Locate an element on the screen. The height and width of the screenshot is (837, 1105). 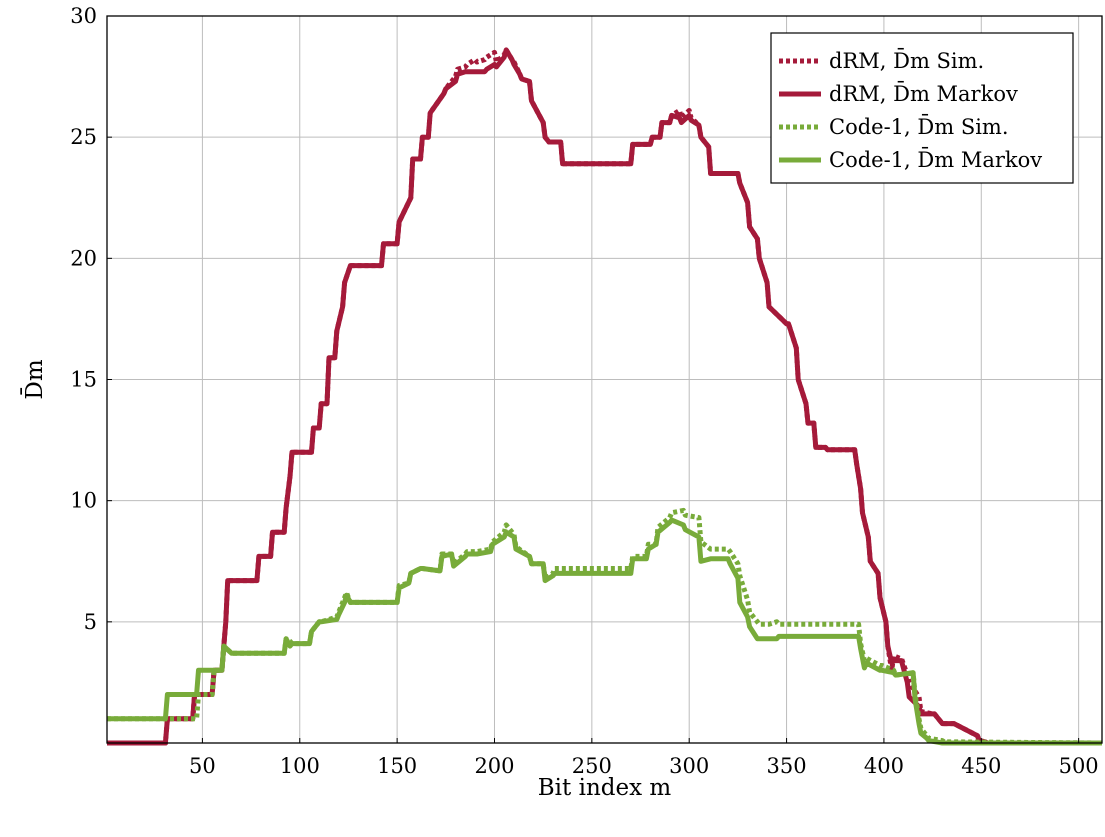
y-tick-label: 25 is located at coordinates (83, 137).